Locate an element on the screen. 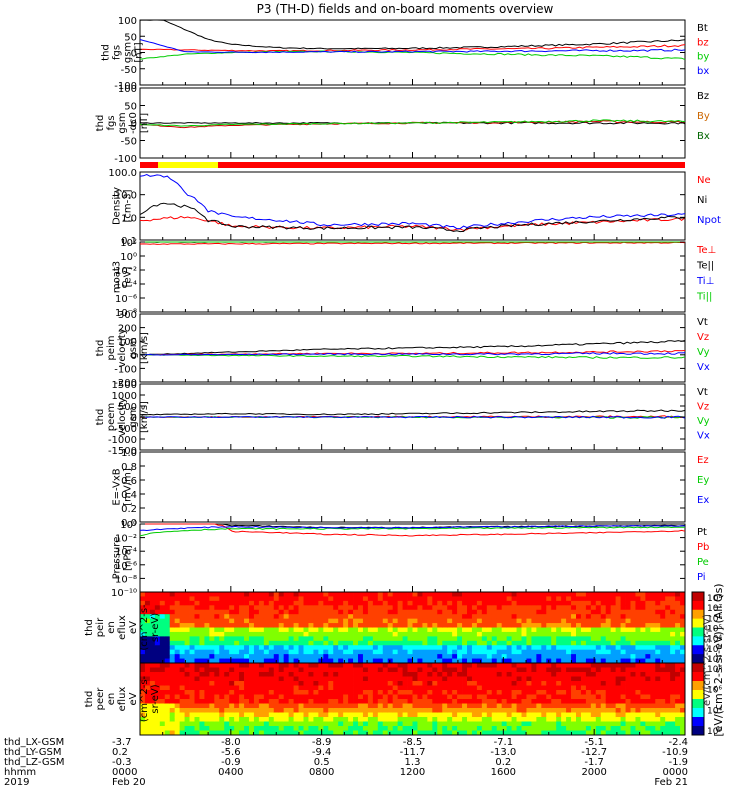  panel-pressure is located at coordinates (412, 558).